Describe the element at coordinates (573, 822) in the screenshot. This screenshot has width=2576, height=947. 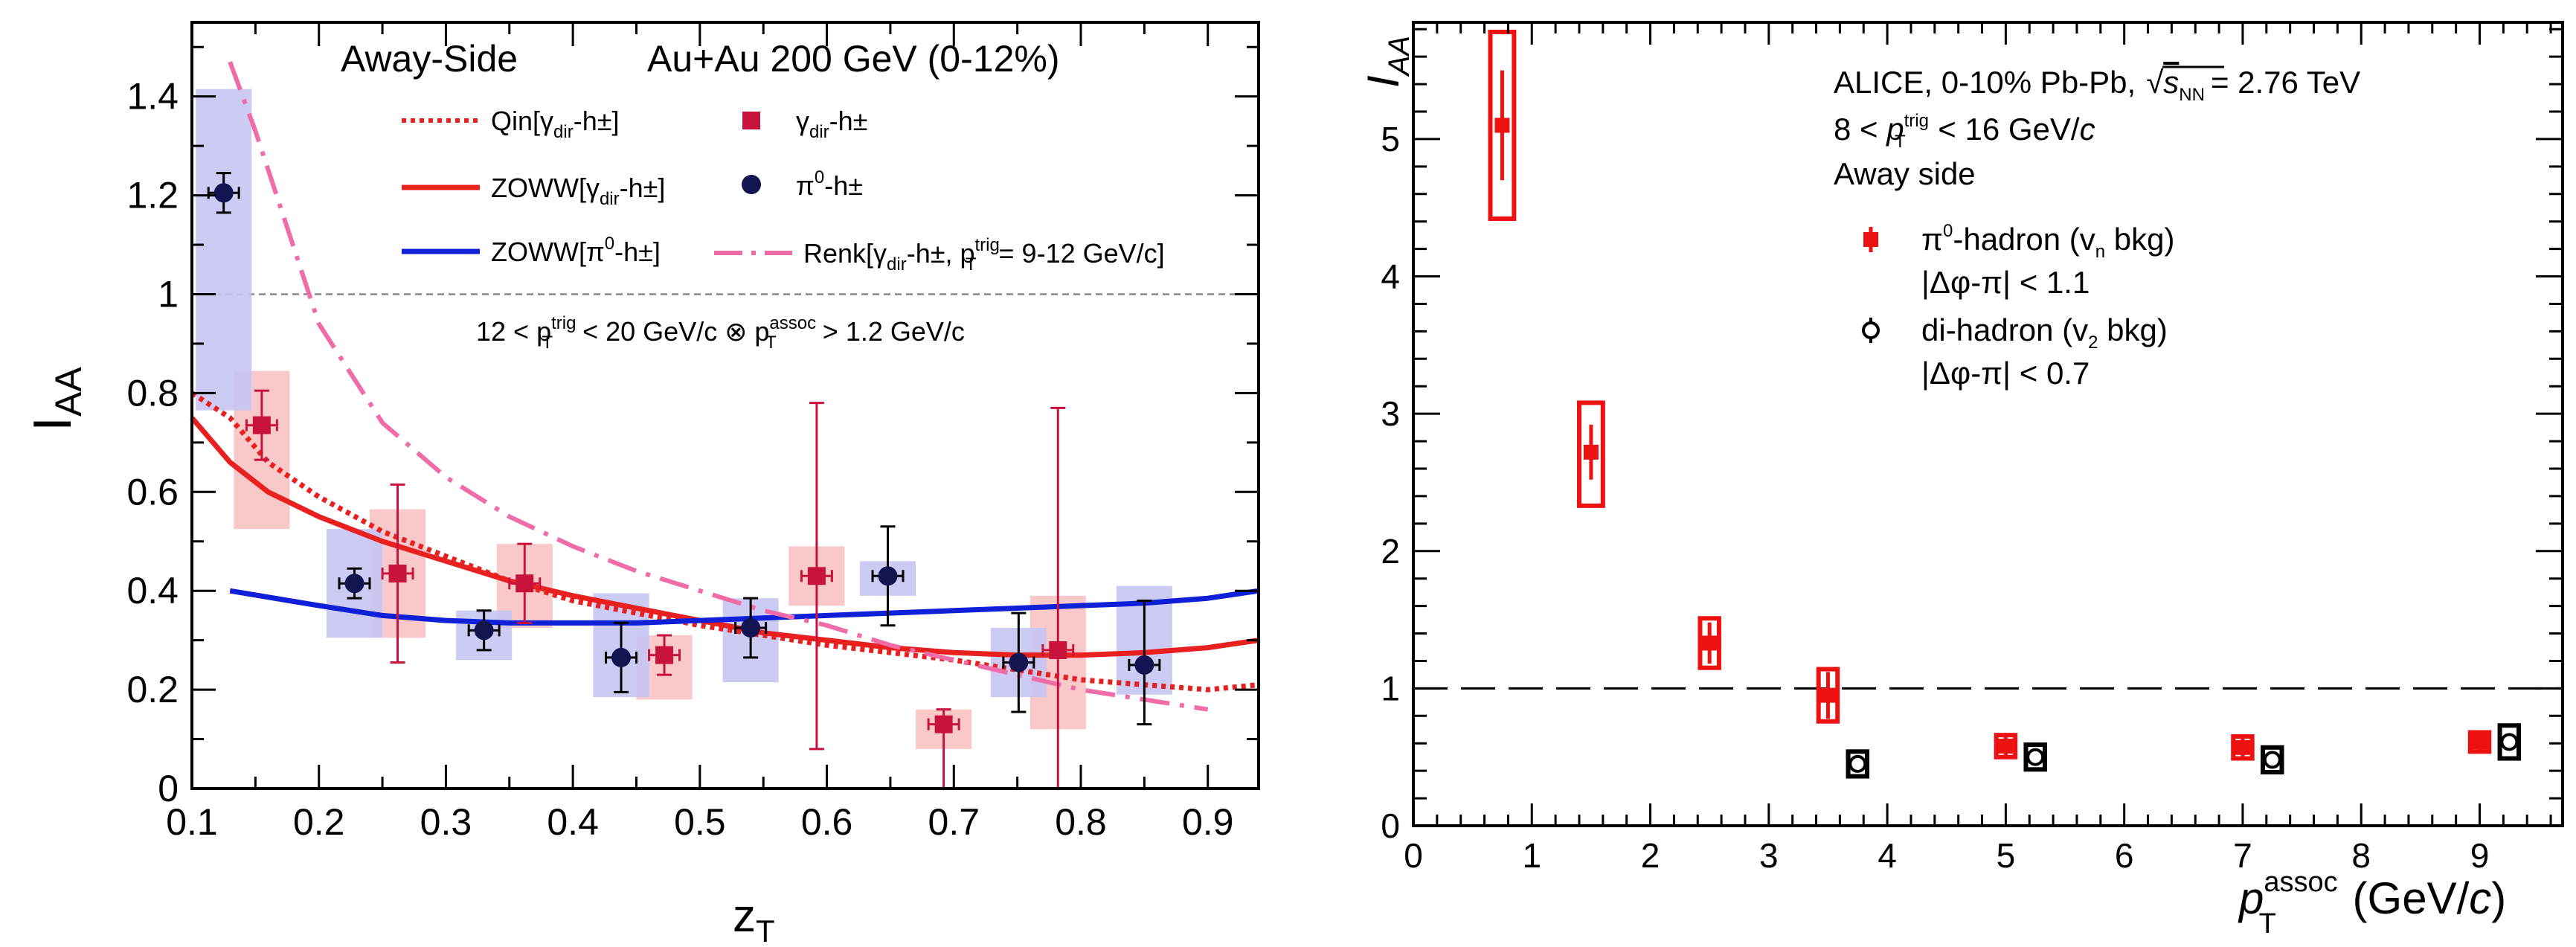
I see `x-tick-label: 0.4` at that location.